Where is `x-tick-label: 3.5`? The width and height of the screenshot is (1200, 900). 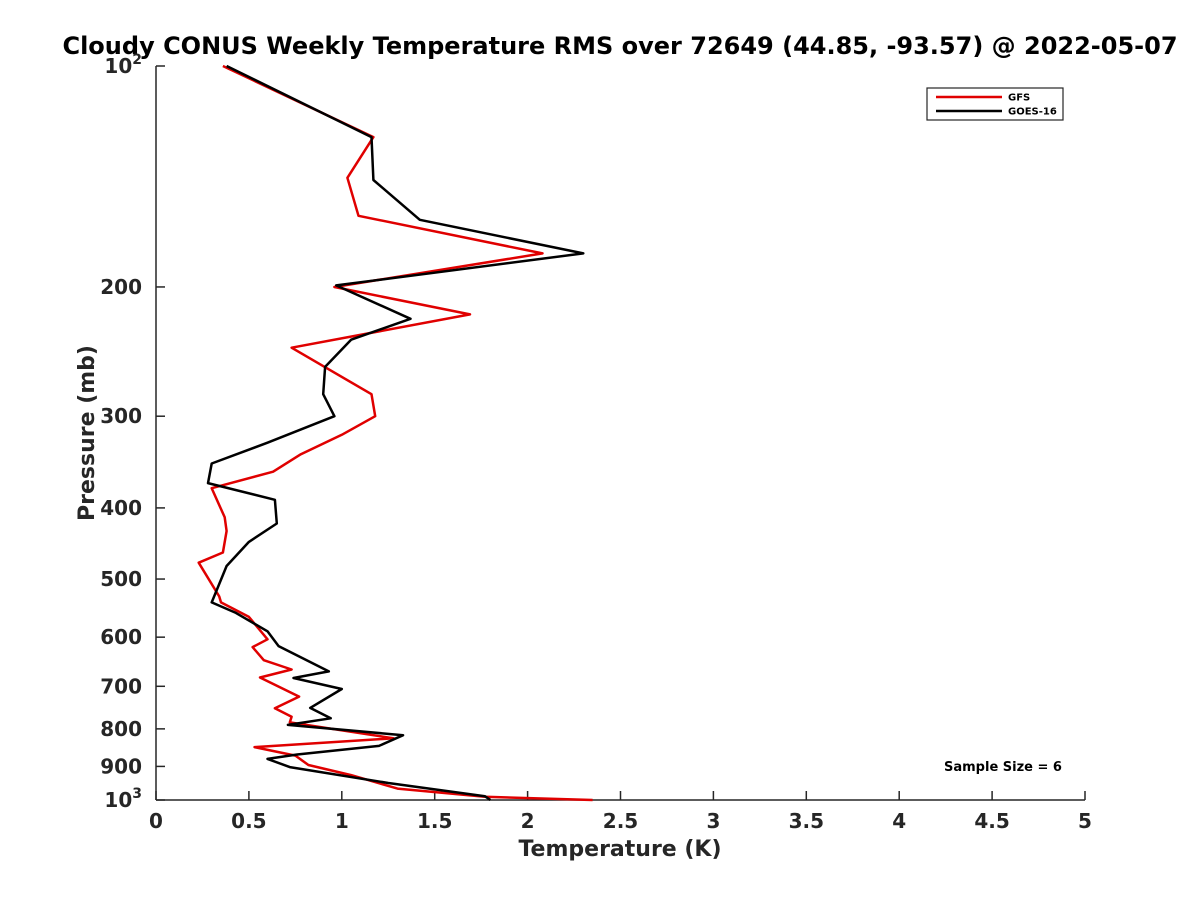
x-tick-label: 3.5 is located at coordinates (806, 821).